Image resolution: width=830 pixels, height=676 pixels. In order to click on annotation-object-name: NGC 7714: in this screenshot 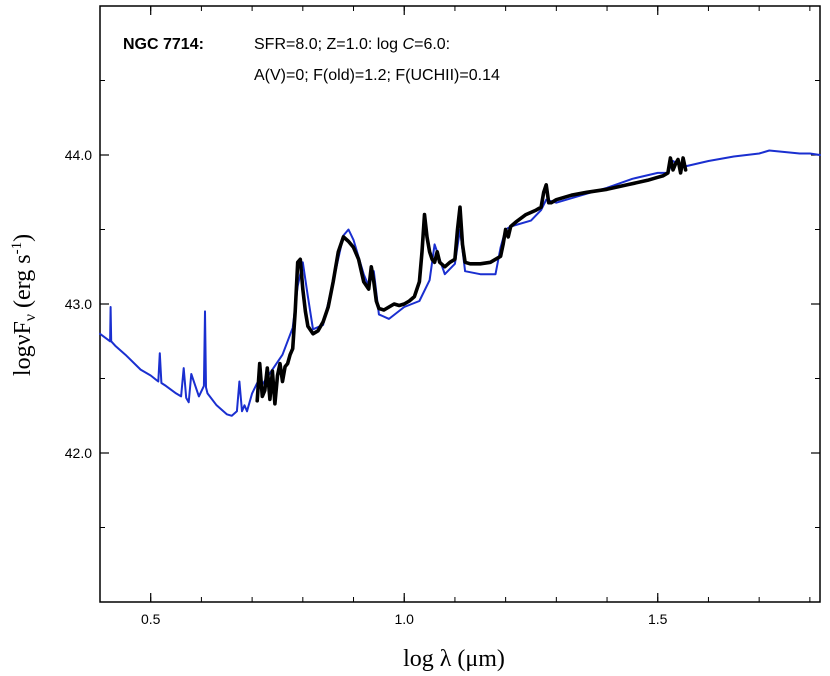, I will do `click(163, 44)`.